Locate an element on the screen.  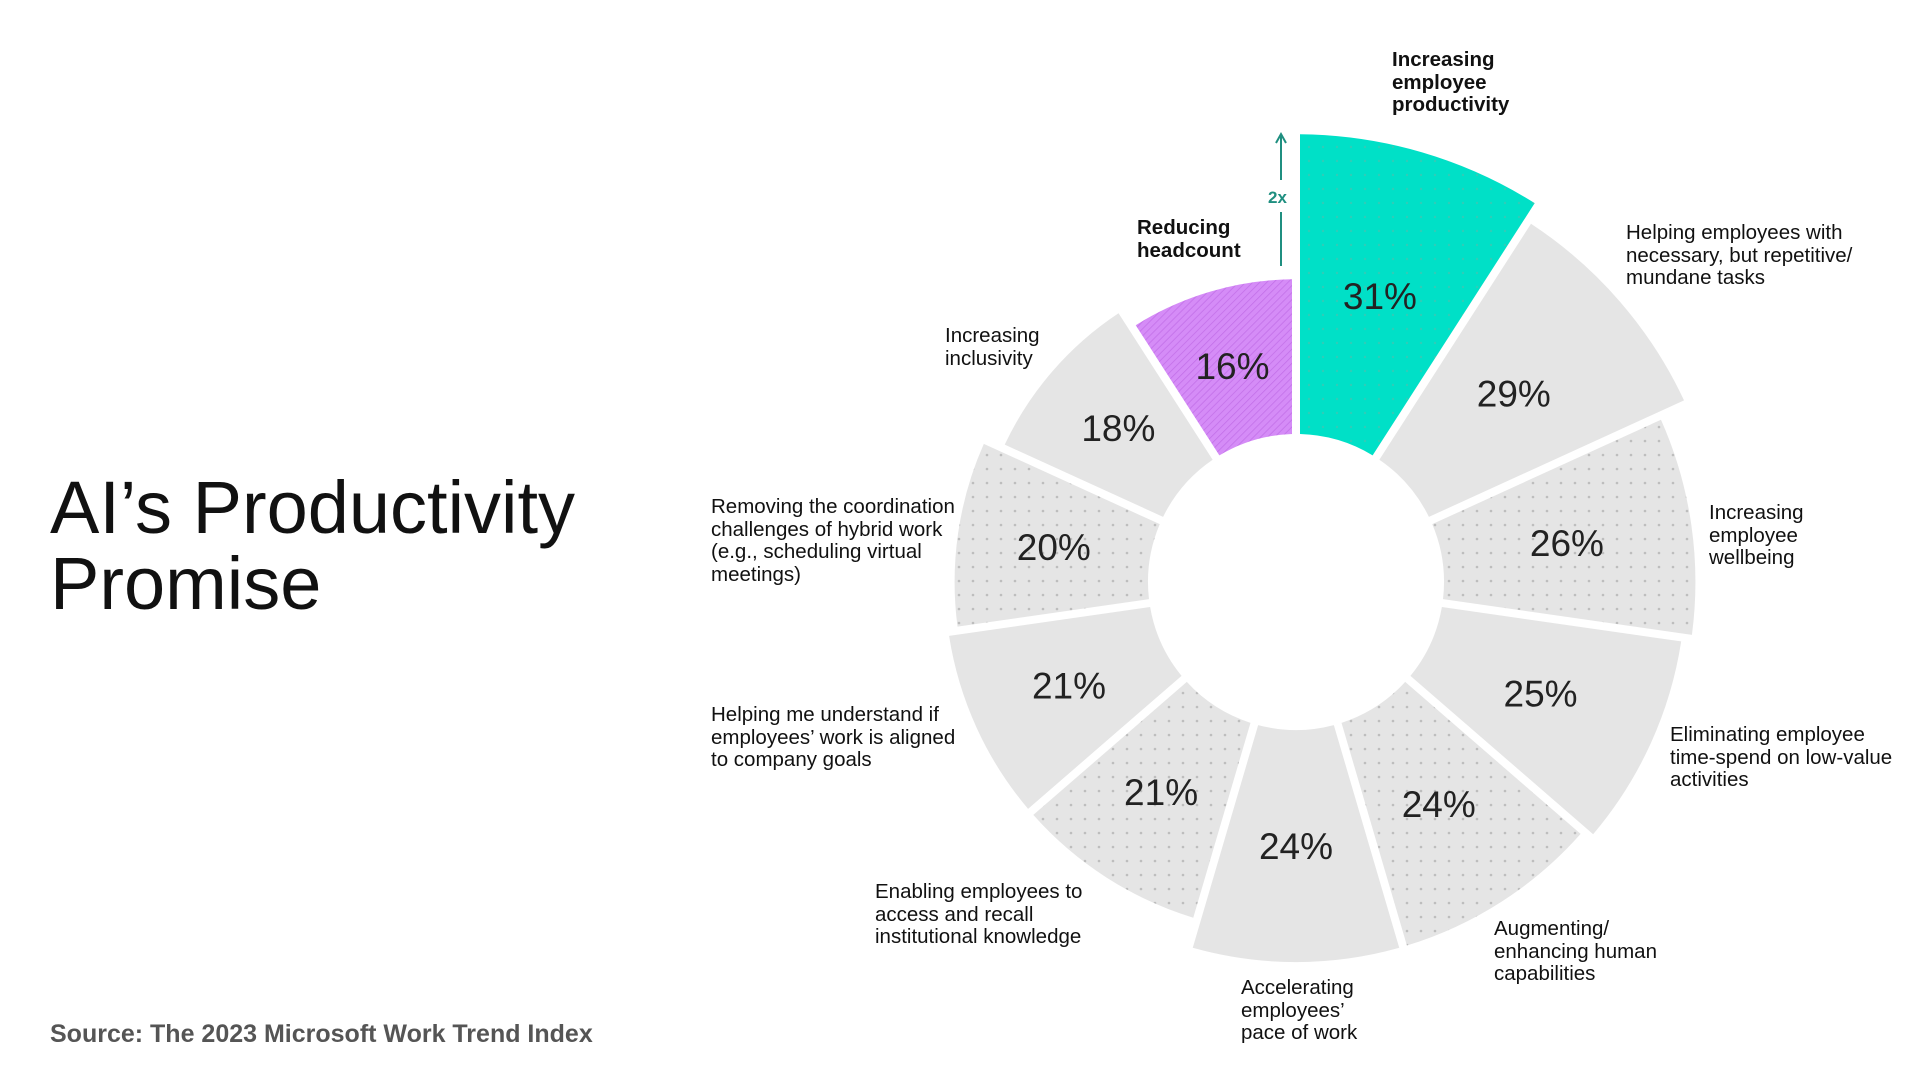
arrow-2x-icon is located at coordinates (1281, 198).